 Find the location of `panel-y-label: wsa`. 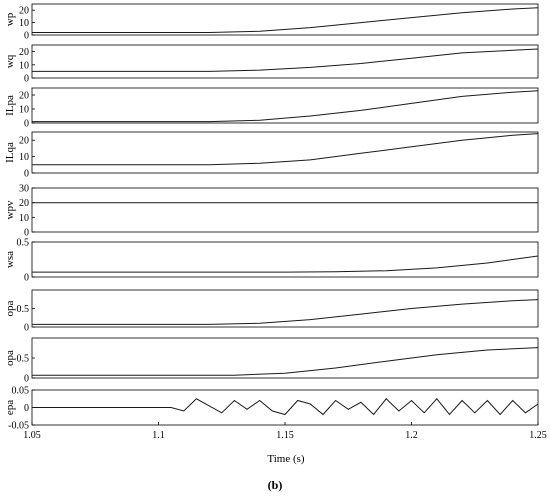

panel-y-label: wsa is located at coordinates (10, 259).